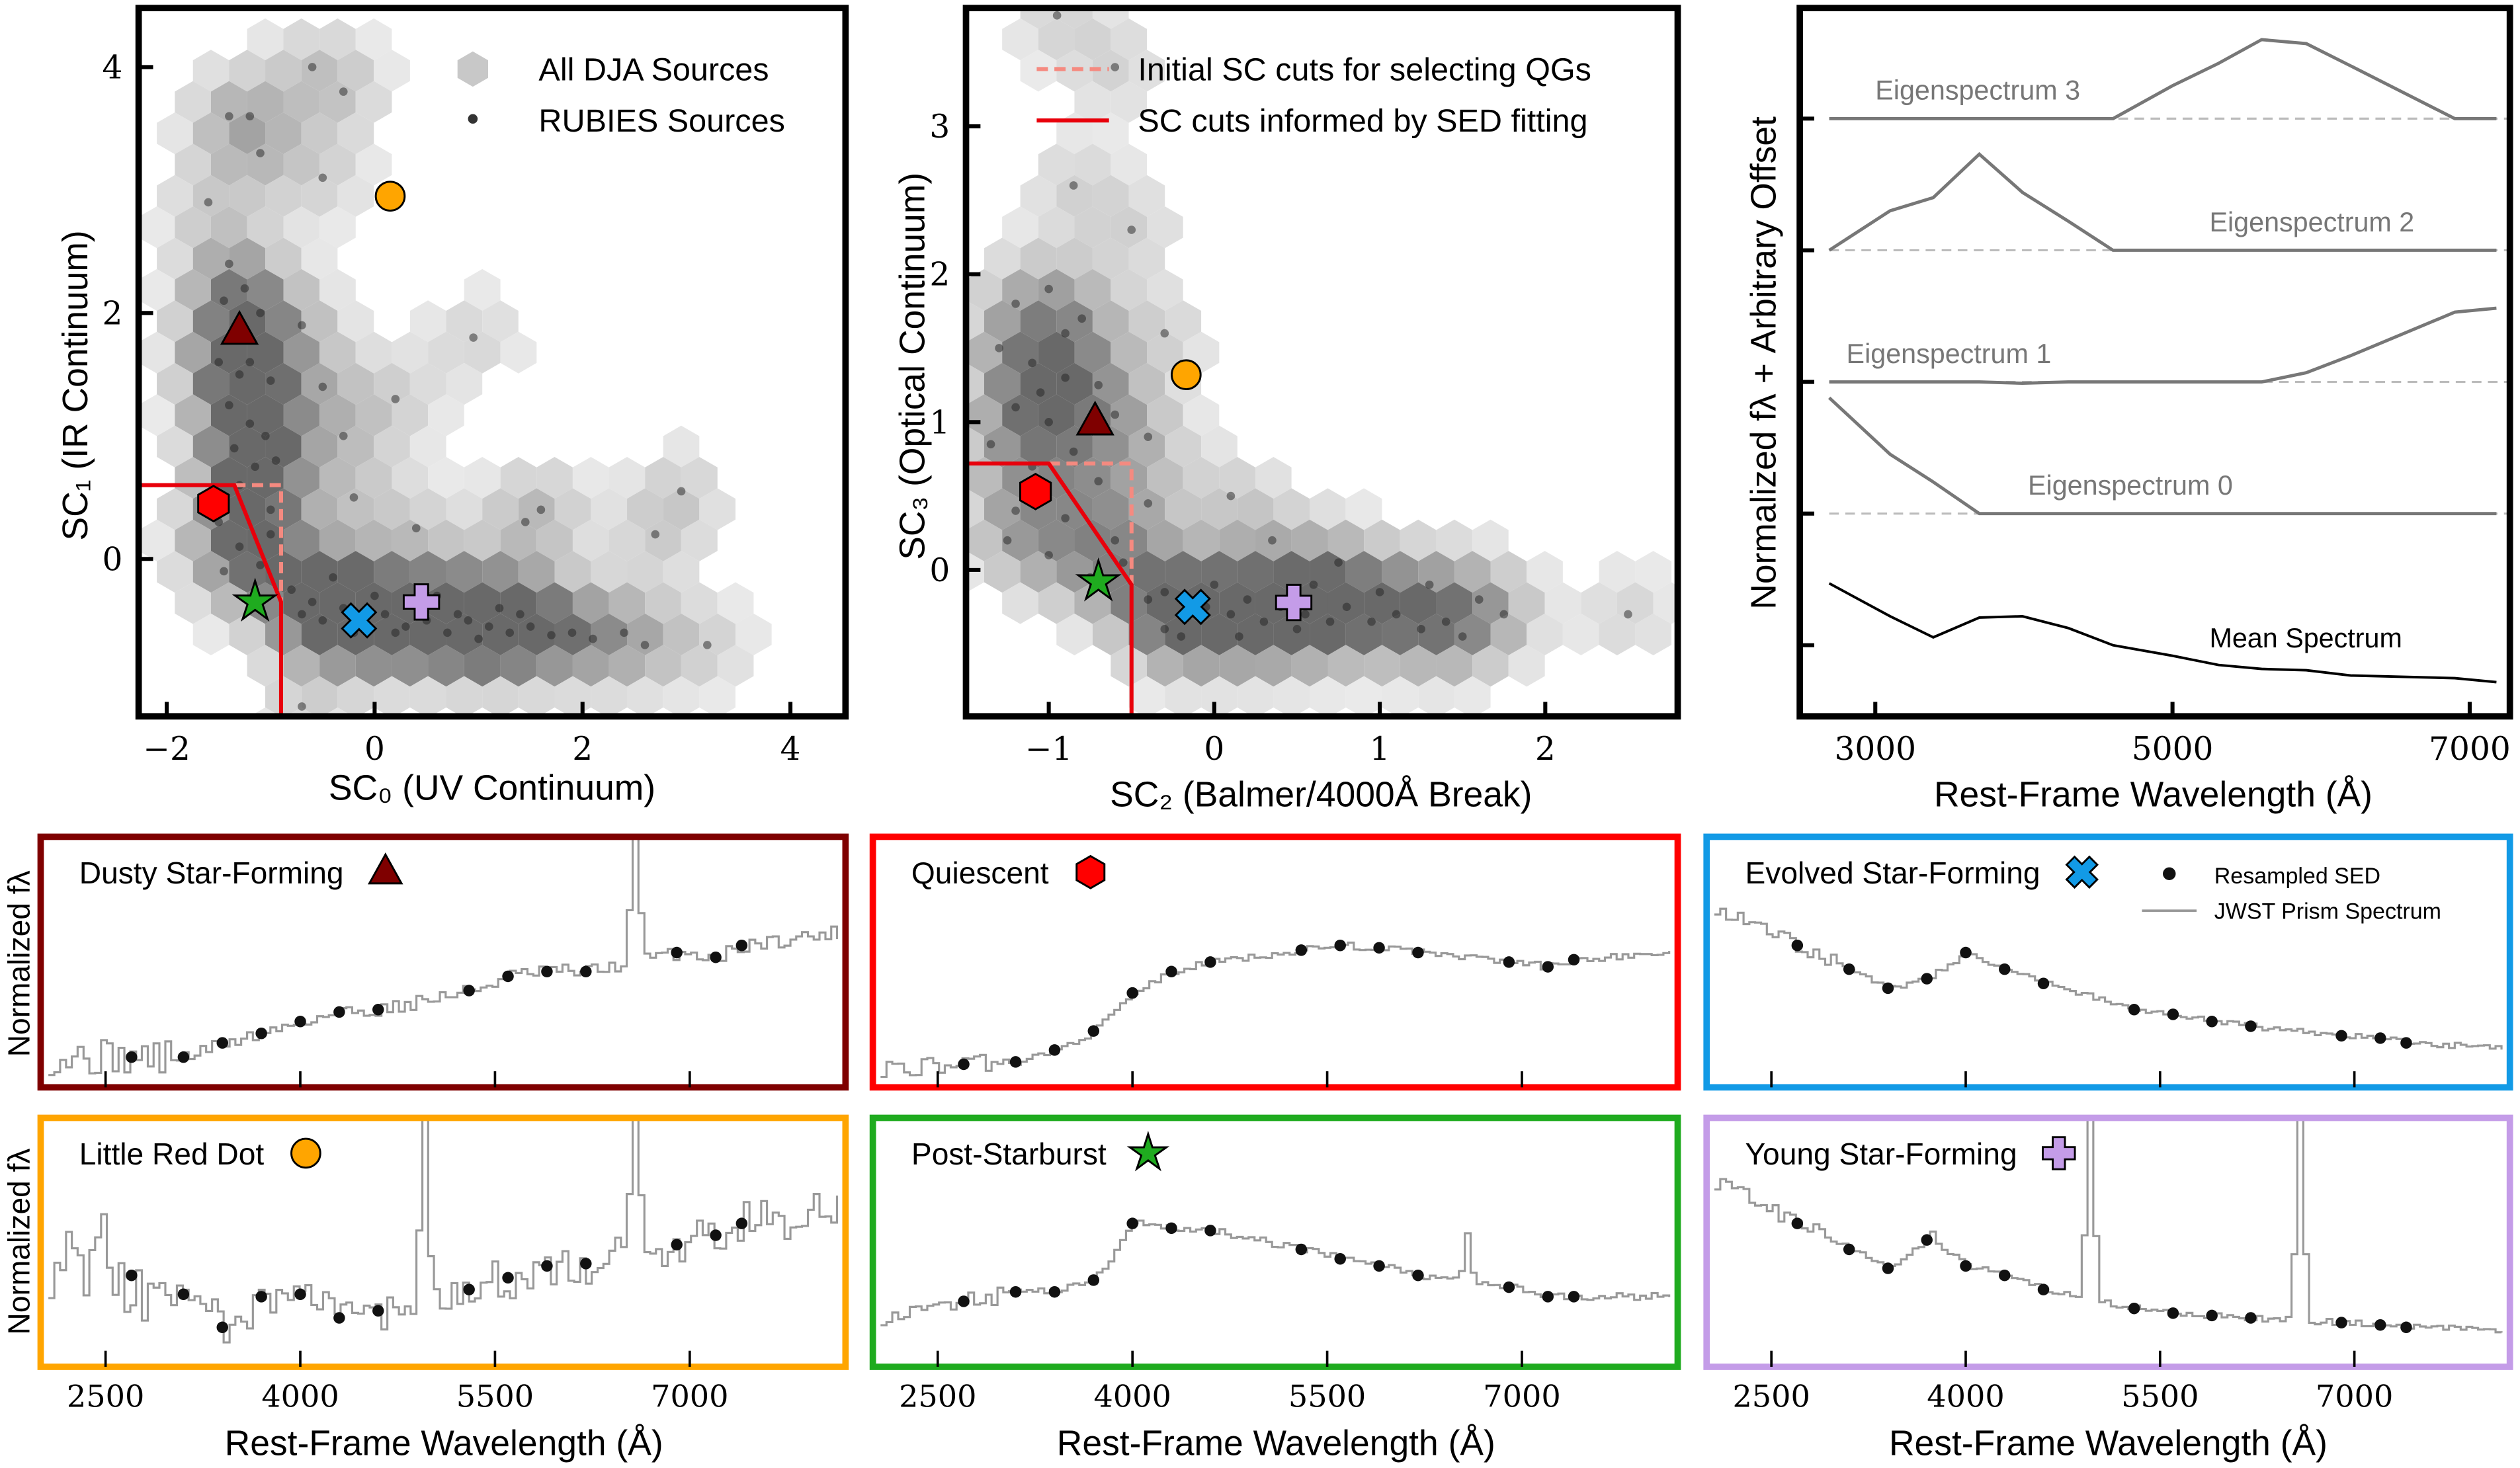 Image resolution: width=2520 pixels, height=1468 pixels. I want to click on y-tick-label: 2, so click(940, 275).